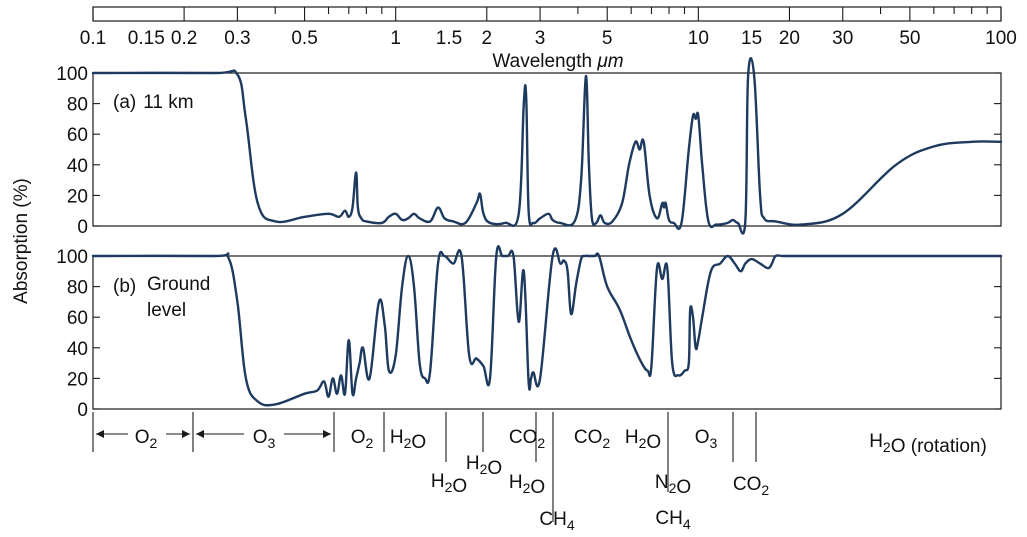 Image resolution: width=1027 pixels, height=537 pixels. What do you see at coordinates (178, 284) in the screenshot?
I see `panel-b-label-line1: Ground` at bounding box center [178, 284].